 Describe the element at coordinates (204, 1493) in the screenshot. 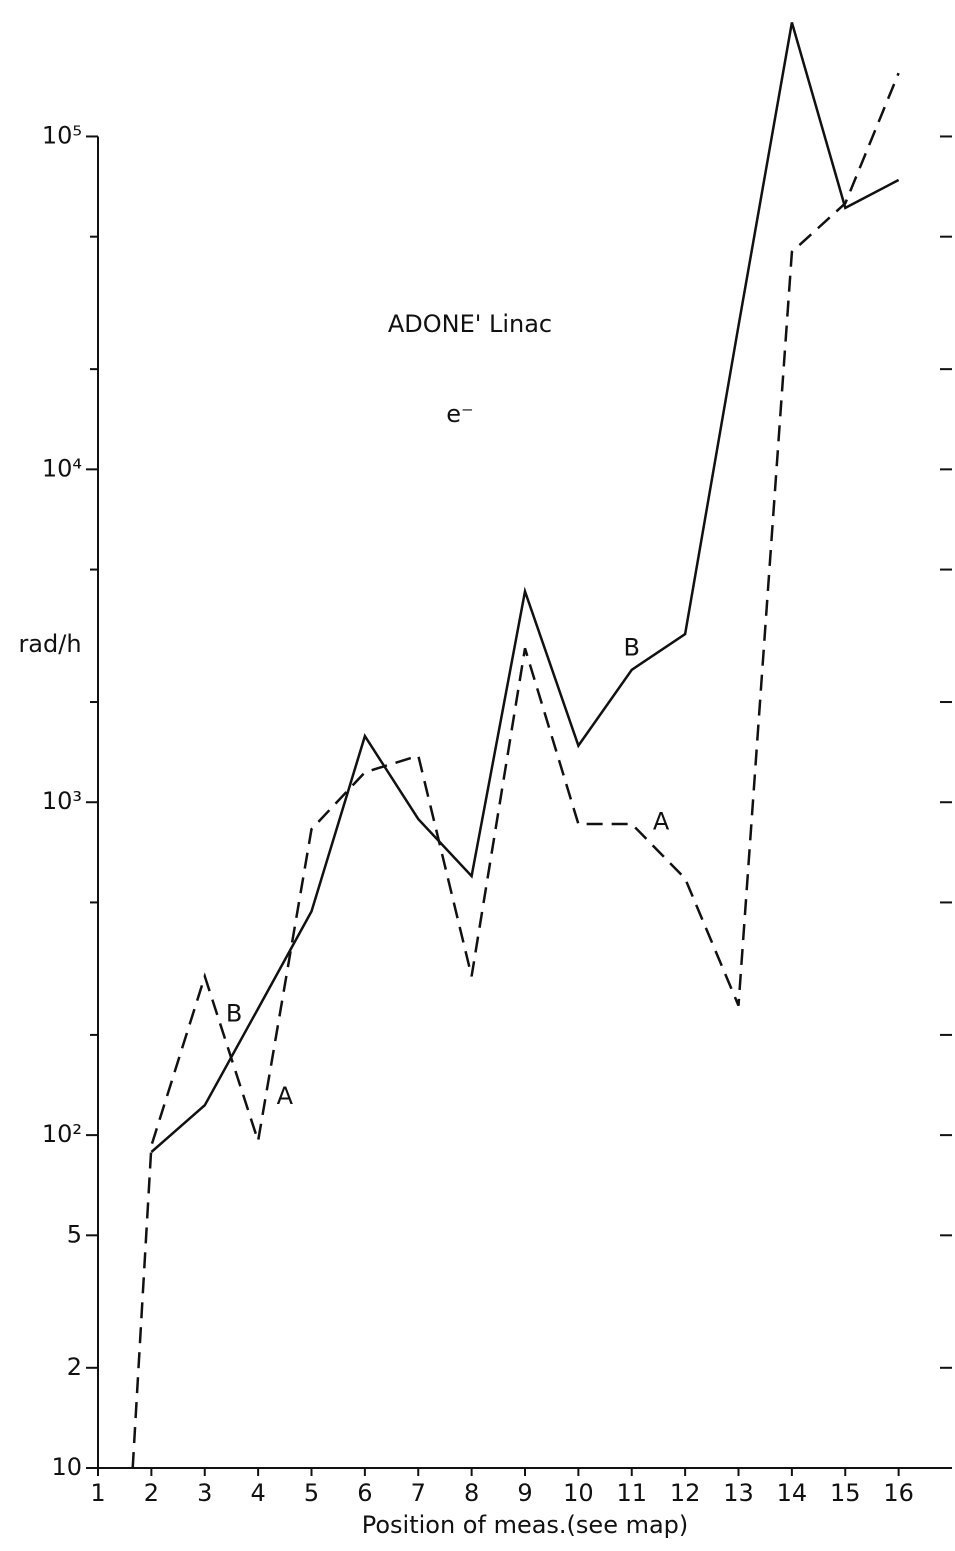

I see `x-tick-label: 3` at that location.